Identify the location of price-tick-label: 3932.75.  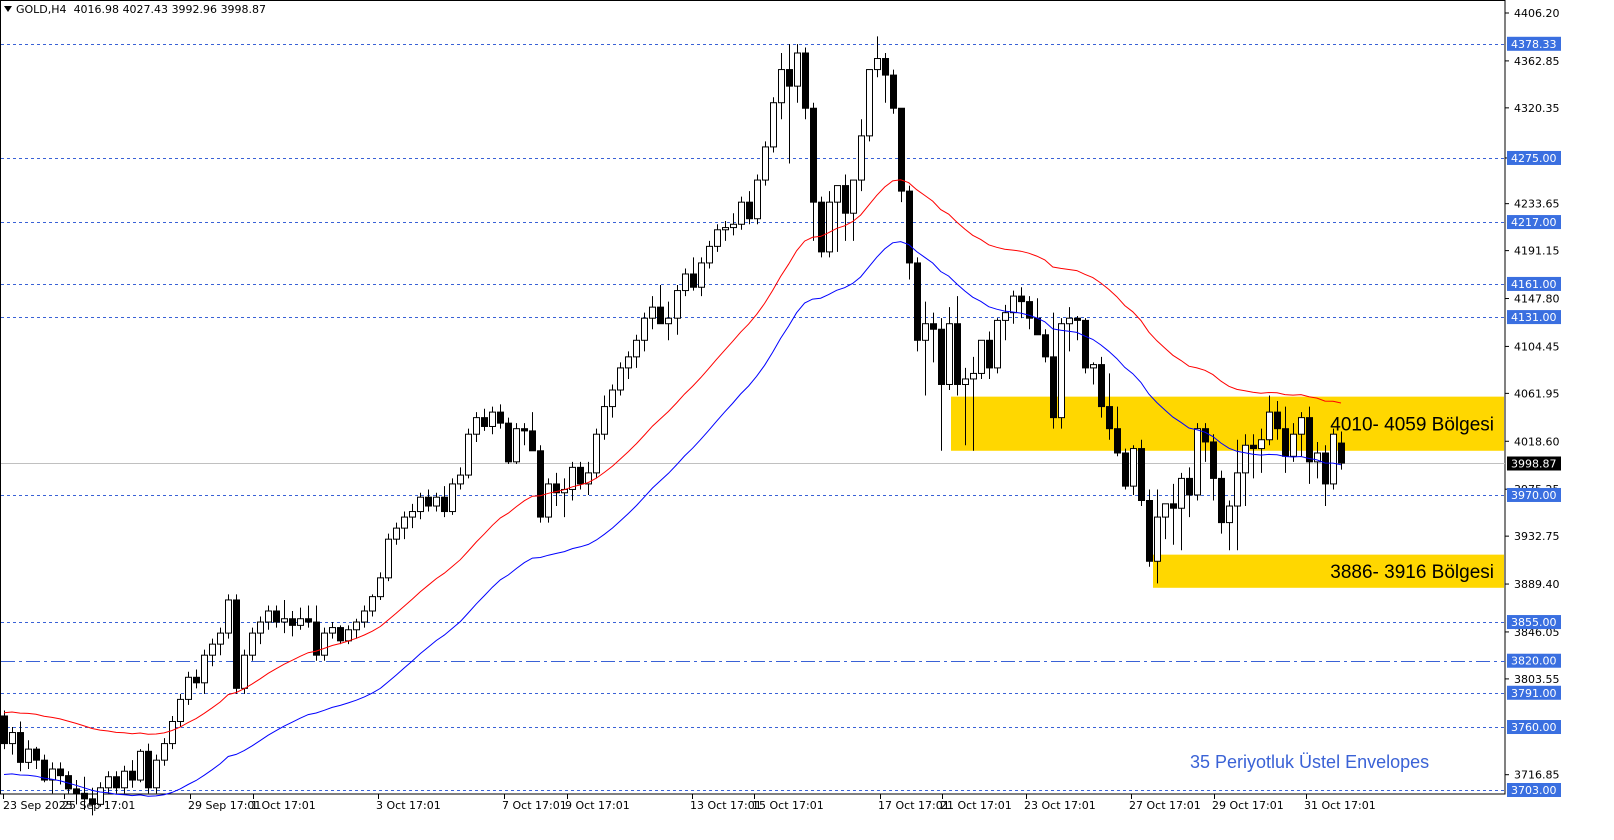
(1537, 536).